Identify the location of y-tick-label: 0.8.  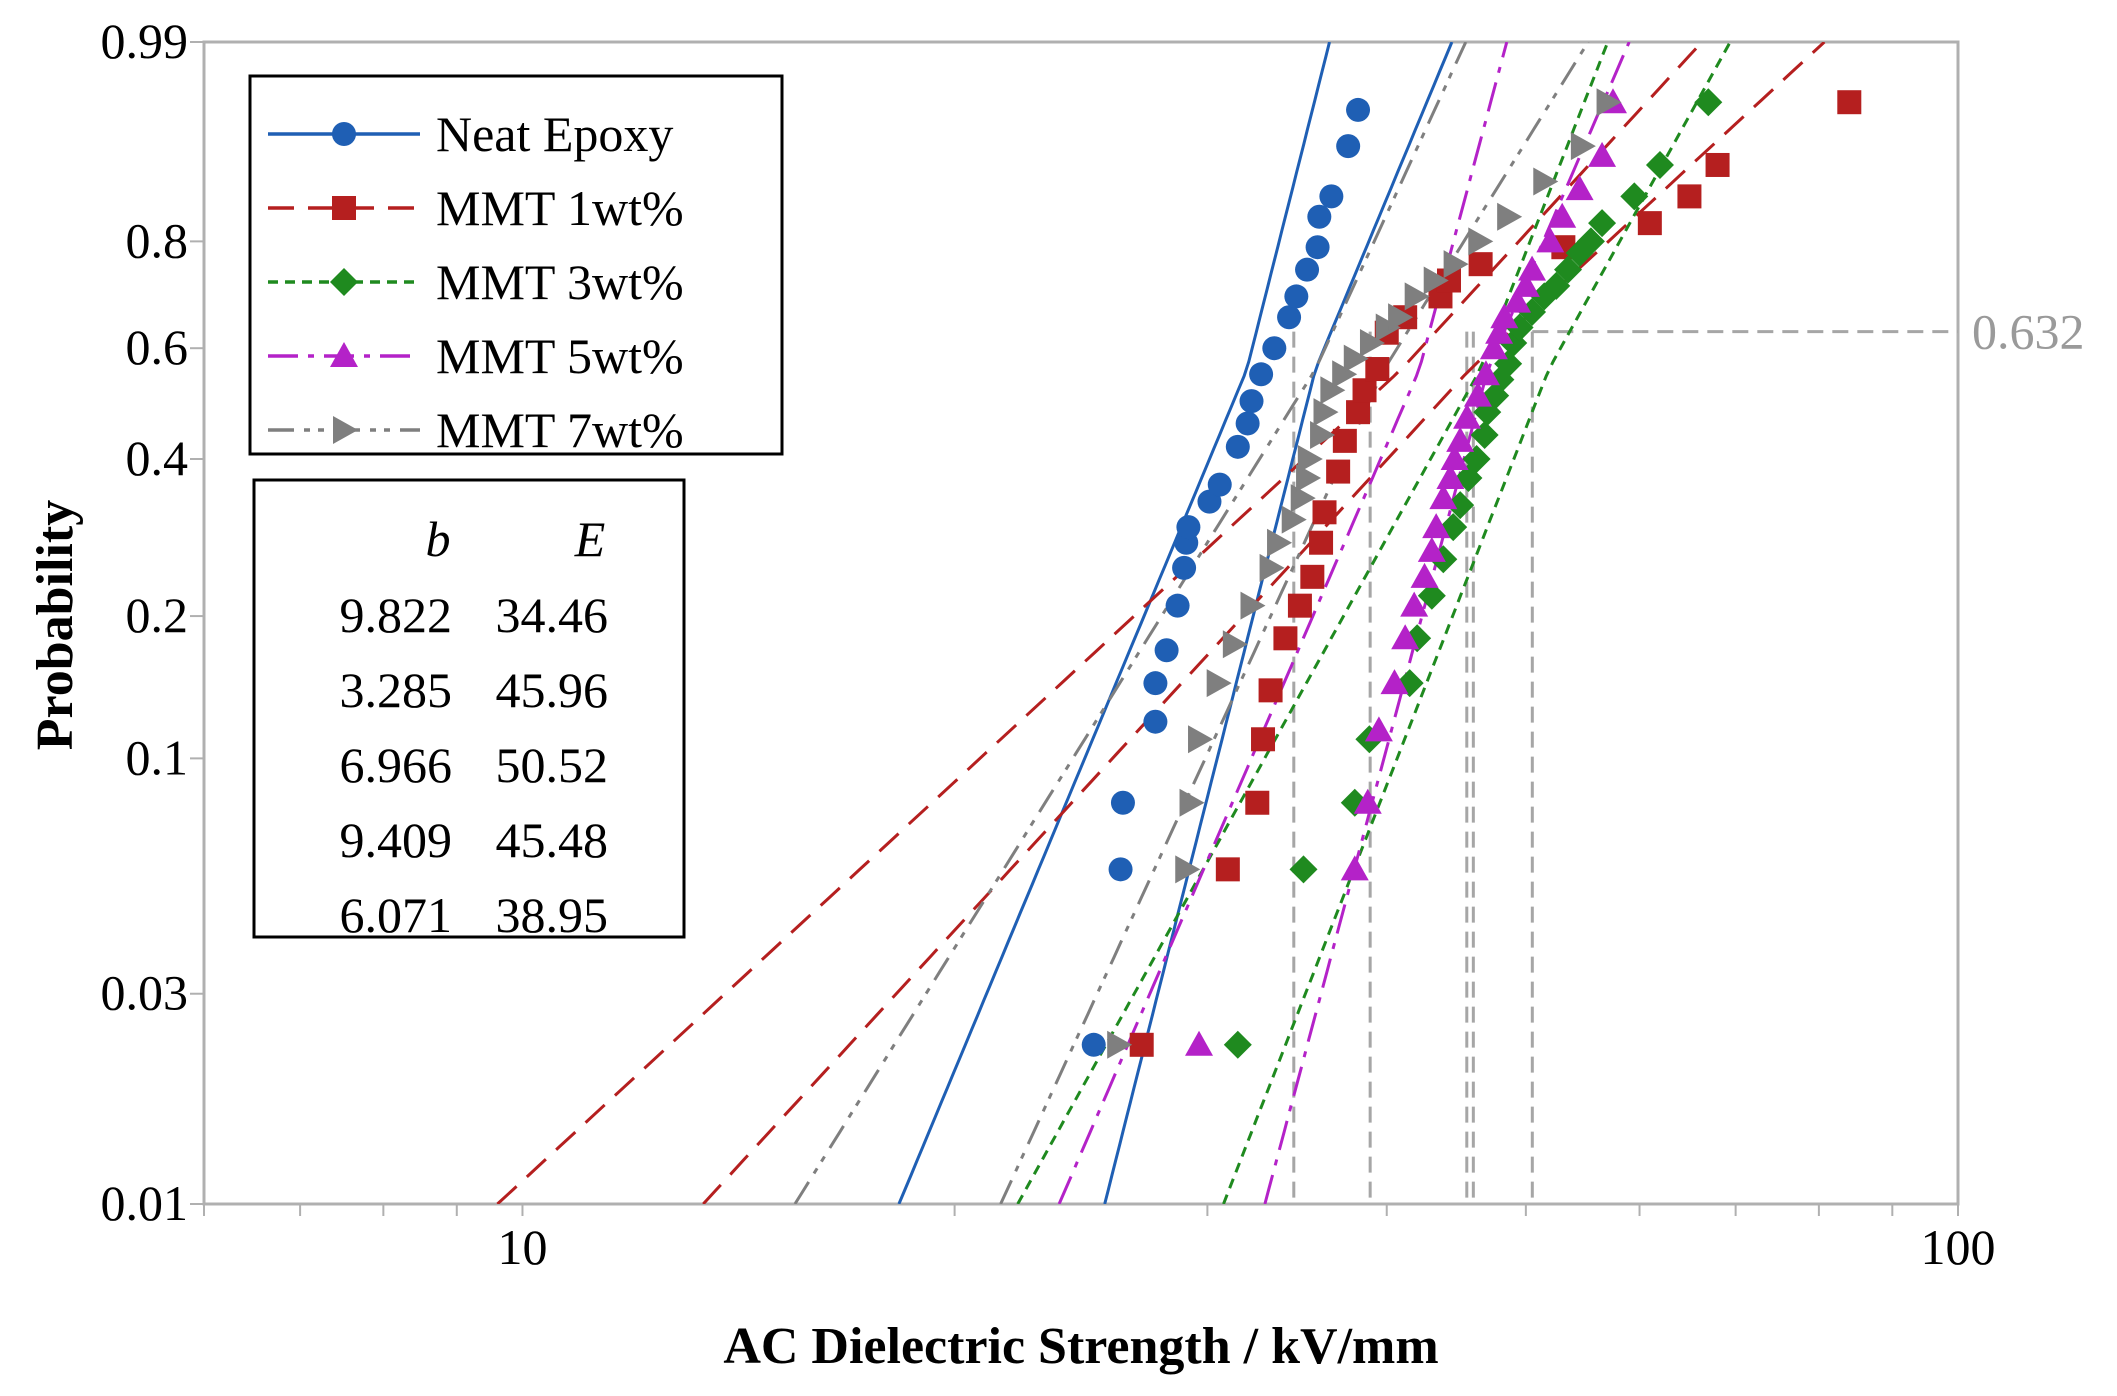
(157, 240).